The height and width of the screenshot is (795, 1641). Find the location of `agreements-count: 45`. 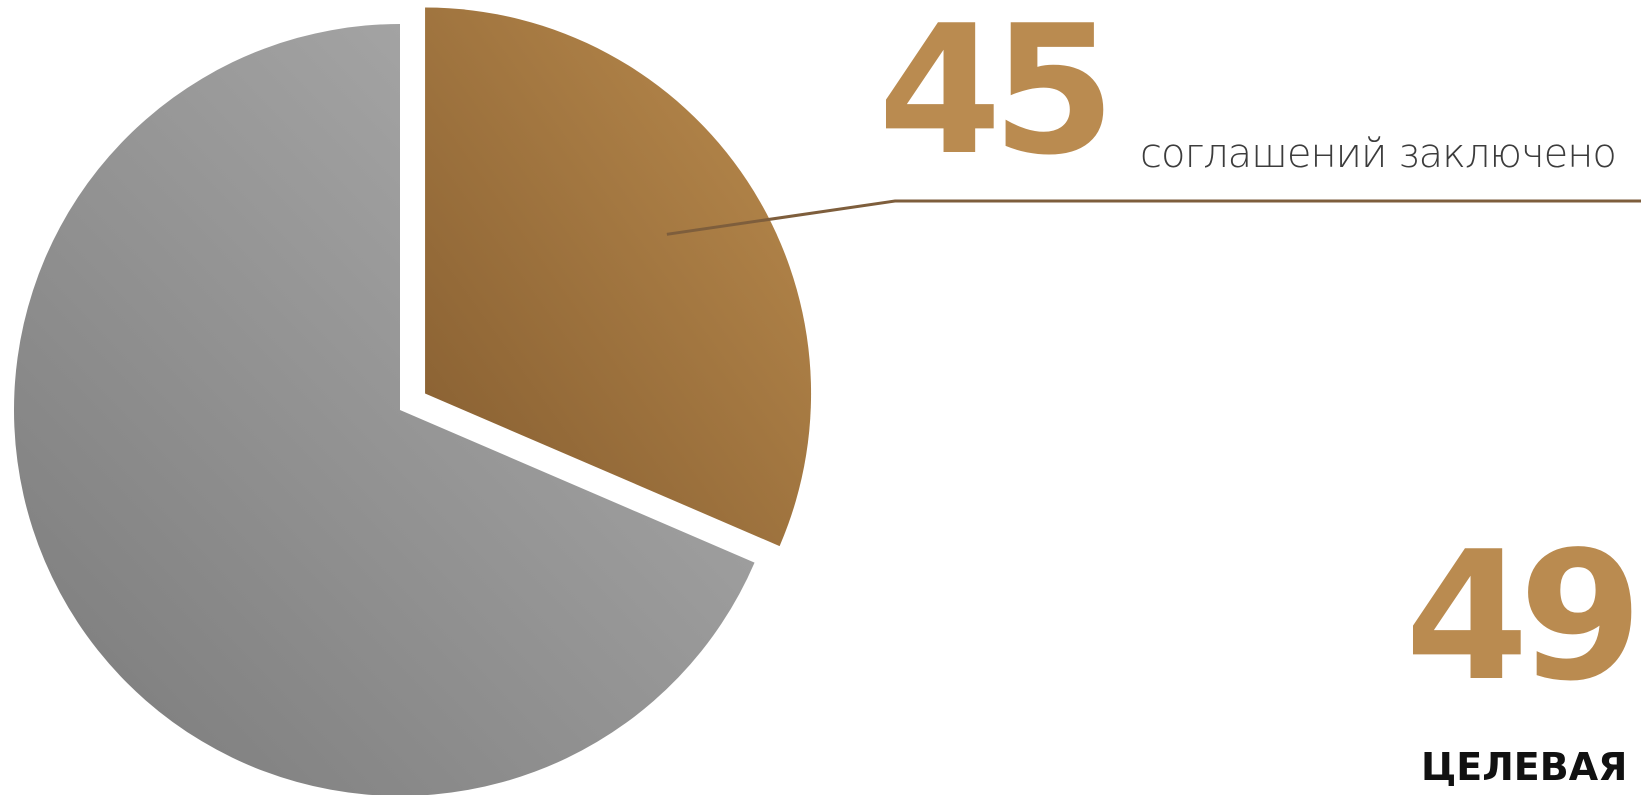

agreements-count: 45 is located at coordinates (997, 97).